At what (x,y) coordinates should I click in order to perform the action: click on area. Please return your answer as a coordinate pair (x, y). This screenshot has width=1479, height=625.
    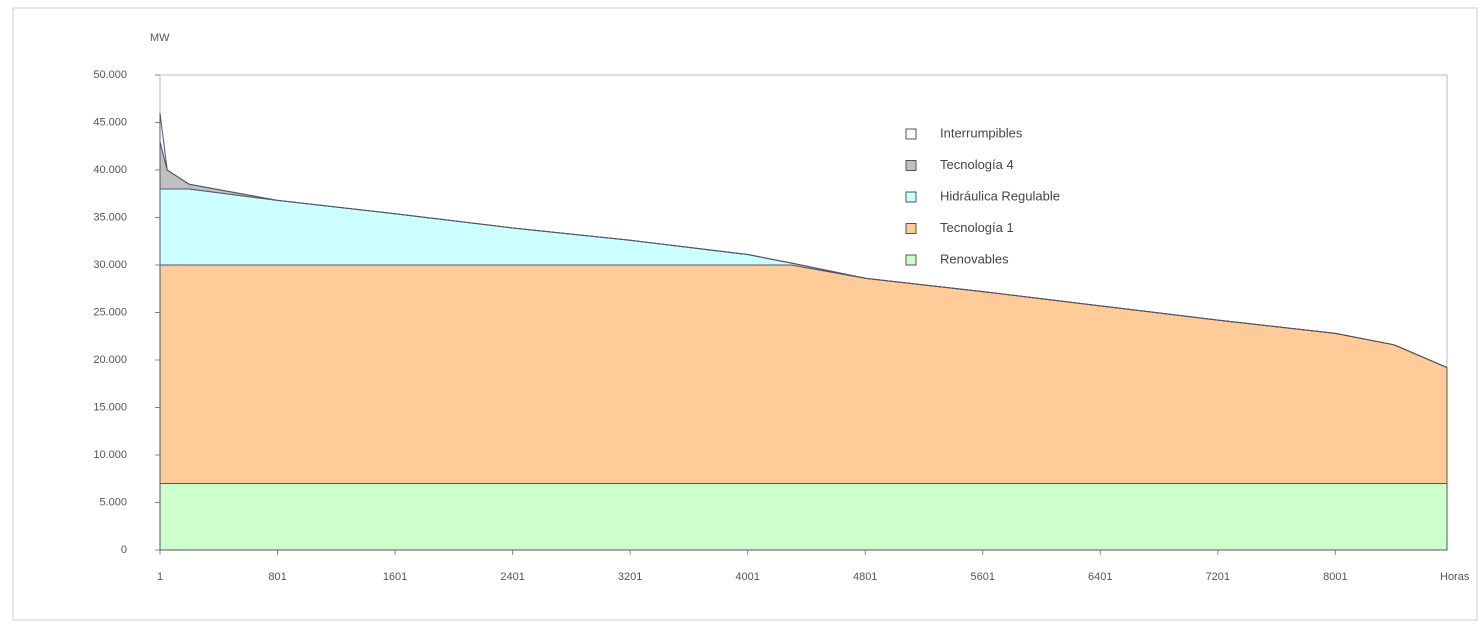
    Looking at the image, I should click on (803, 517).